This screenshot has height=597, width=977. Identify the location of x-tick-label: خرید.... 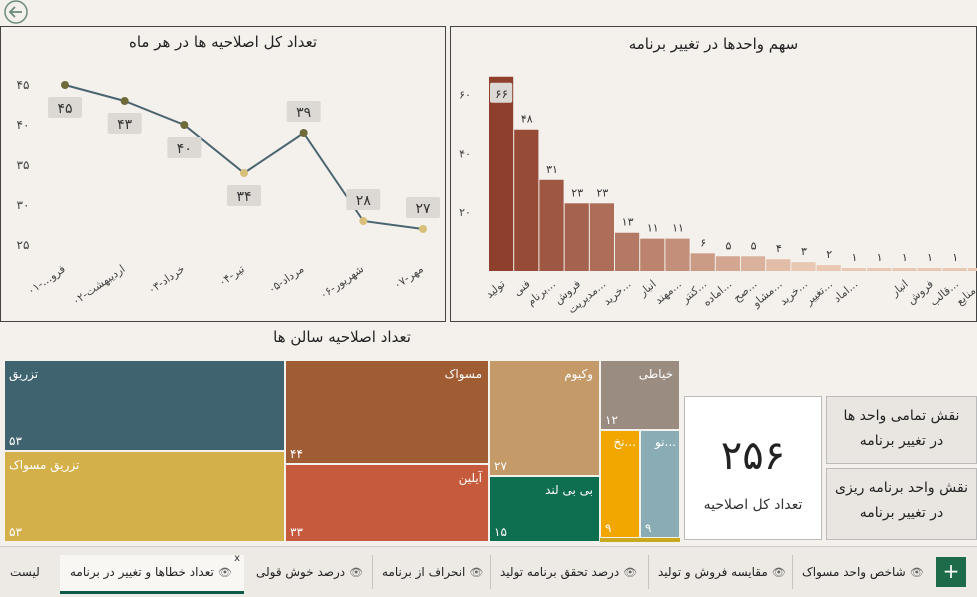
(793, 292).